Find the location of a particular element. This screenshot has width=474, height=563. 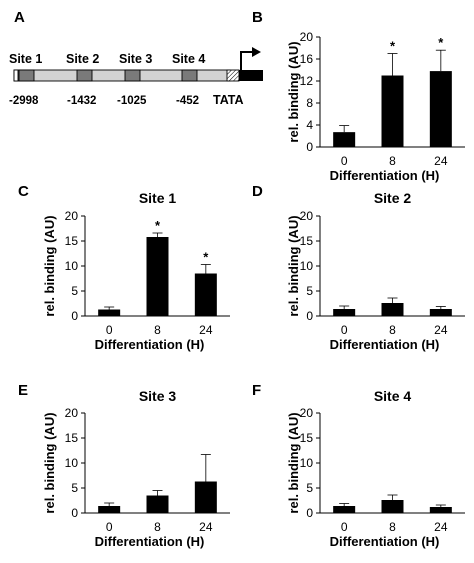

y-tick-label-e: 15 is located at coordinates (72, 438).